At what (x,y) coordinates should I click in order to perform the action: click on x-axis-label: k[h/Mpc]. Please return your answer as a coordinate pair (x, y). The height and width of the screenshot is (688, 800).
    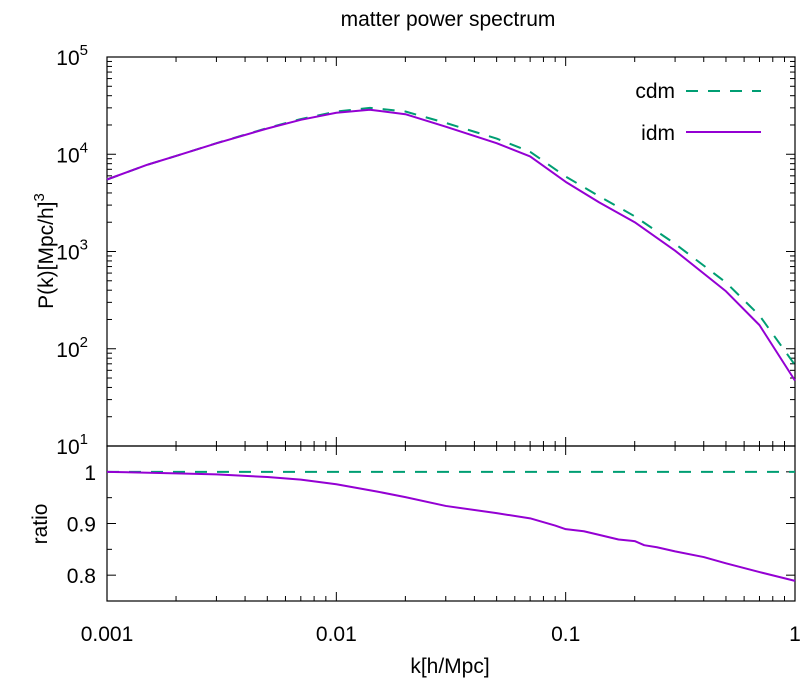
    Looking at the image, I should click on (449, 666).